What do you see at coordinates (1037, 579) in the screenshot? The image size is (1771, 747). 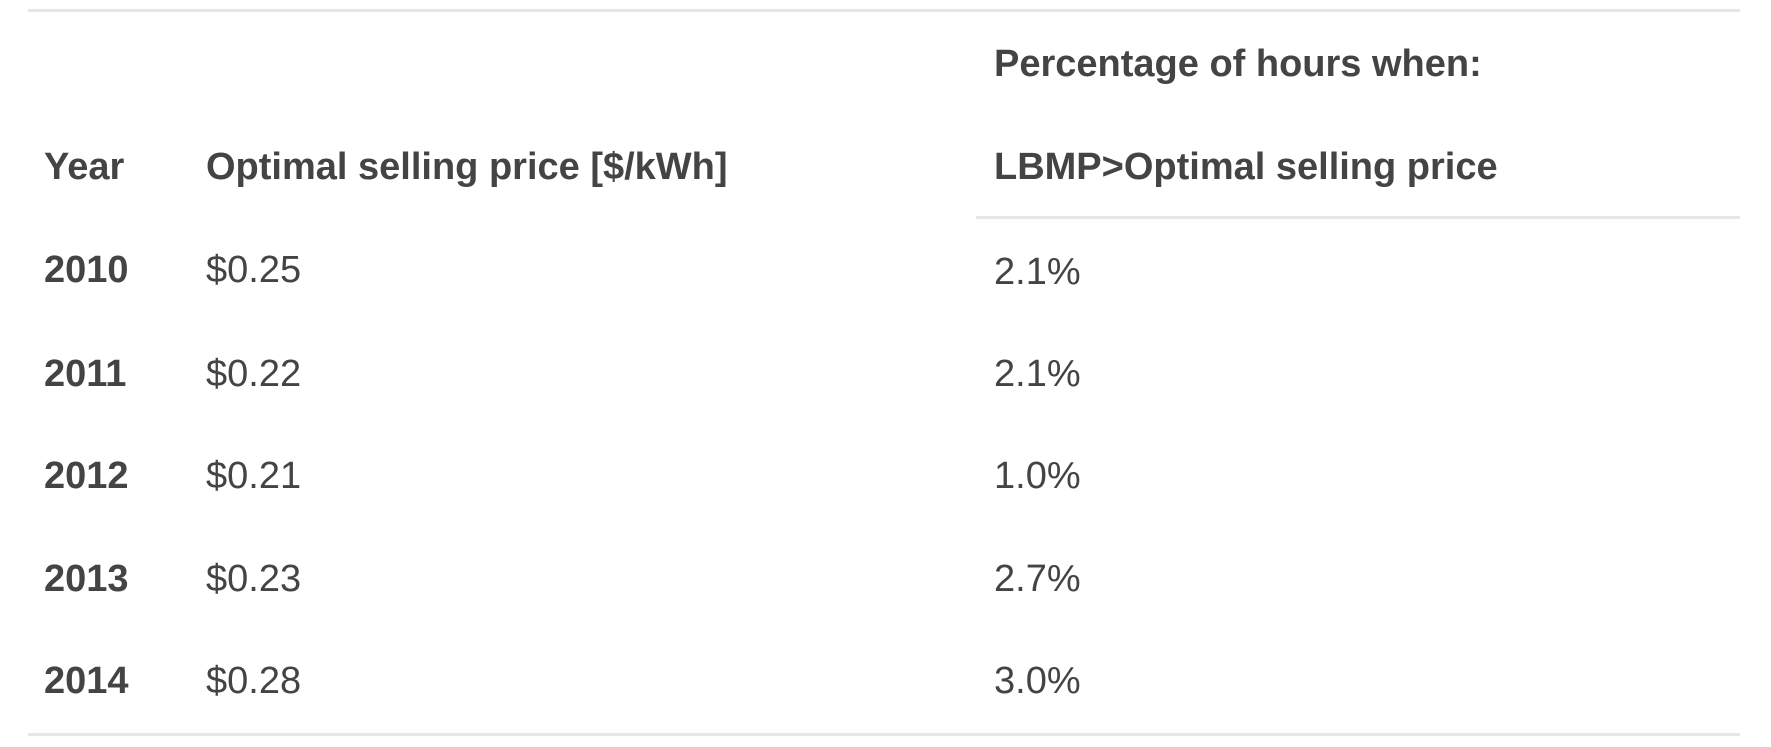 I see `pct-cell: 2.7%` at bounding box center [1037, 579].